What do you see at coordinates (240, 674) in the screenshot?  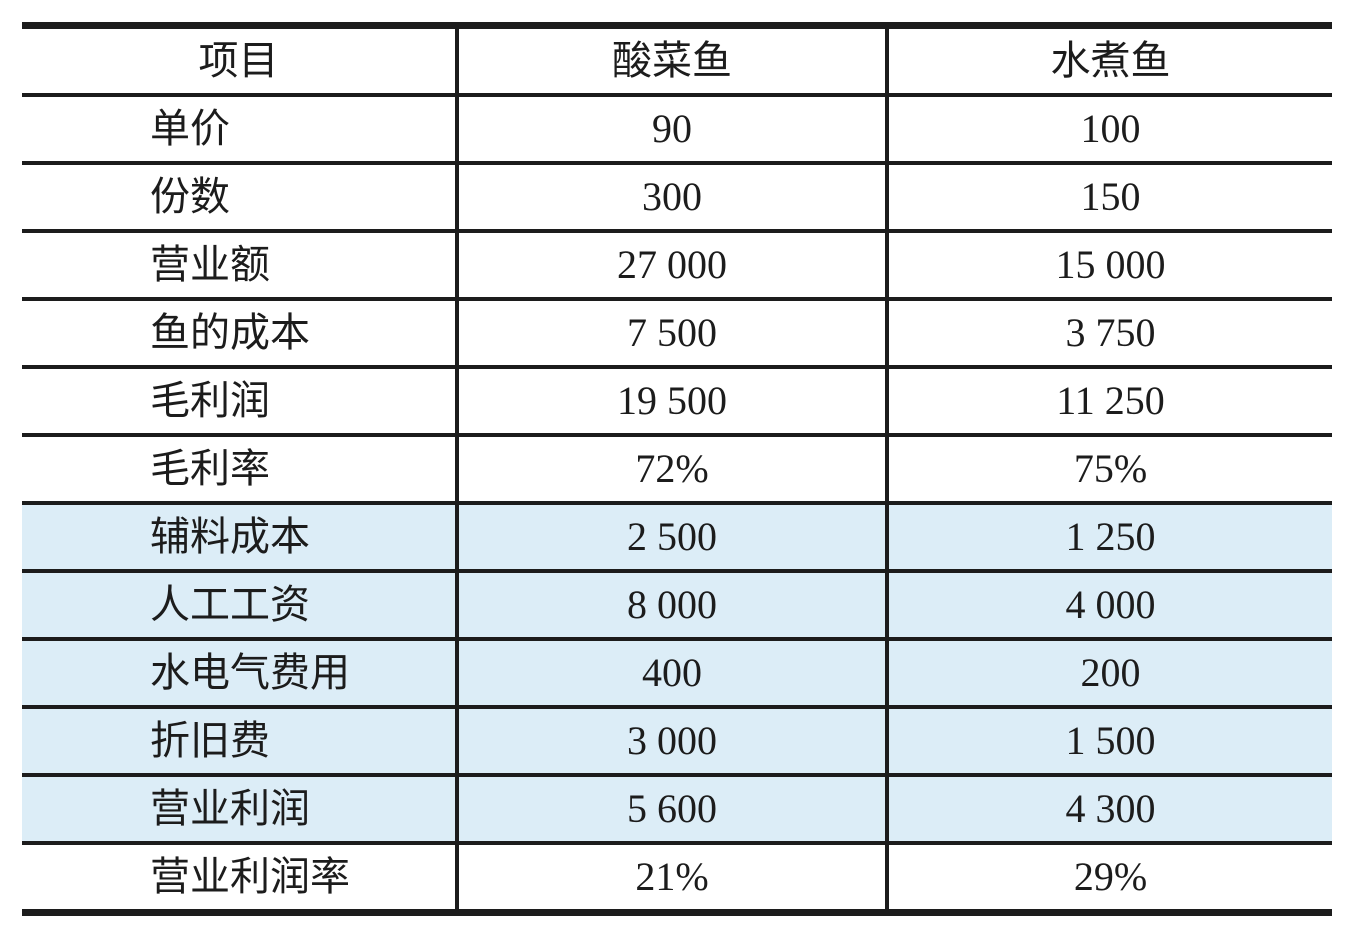 I see `row-label: 水电气费用` at bounding box center [240, 674].